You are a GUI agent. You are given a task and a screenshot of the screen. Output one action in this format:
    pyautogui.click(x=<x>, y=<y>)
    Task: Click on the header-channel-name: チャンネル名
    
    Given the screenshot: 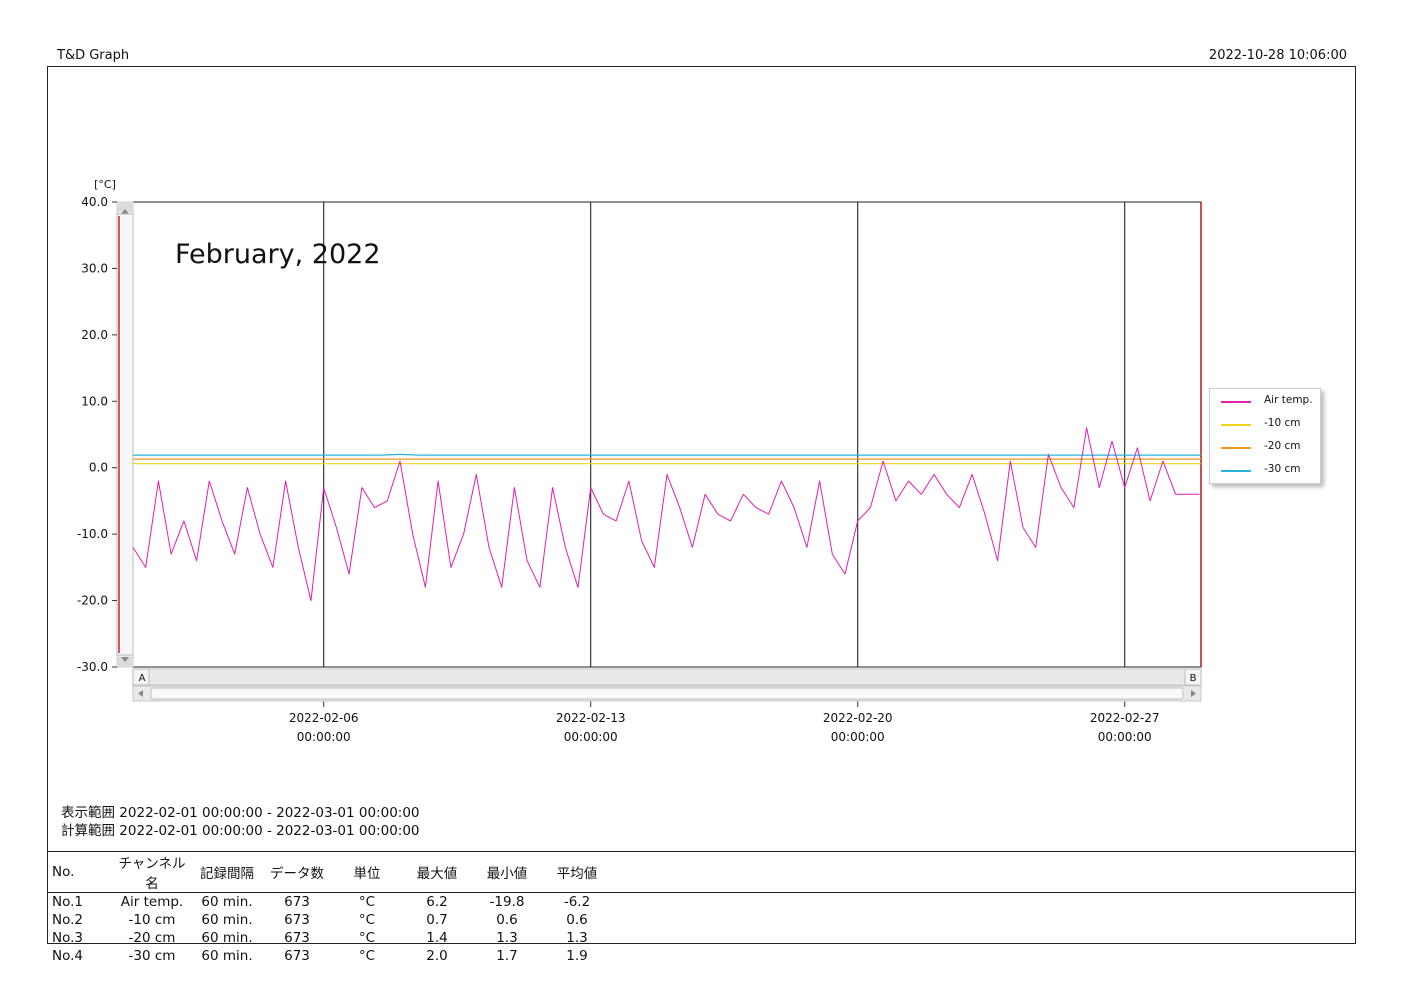 What is the action you would take?
    pyautogui.click(x=152, y=872)
    